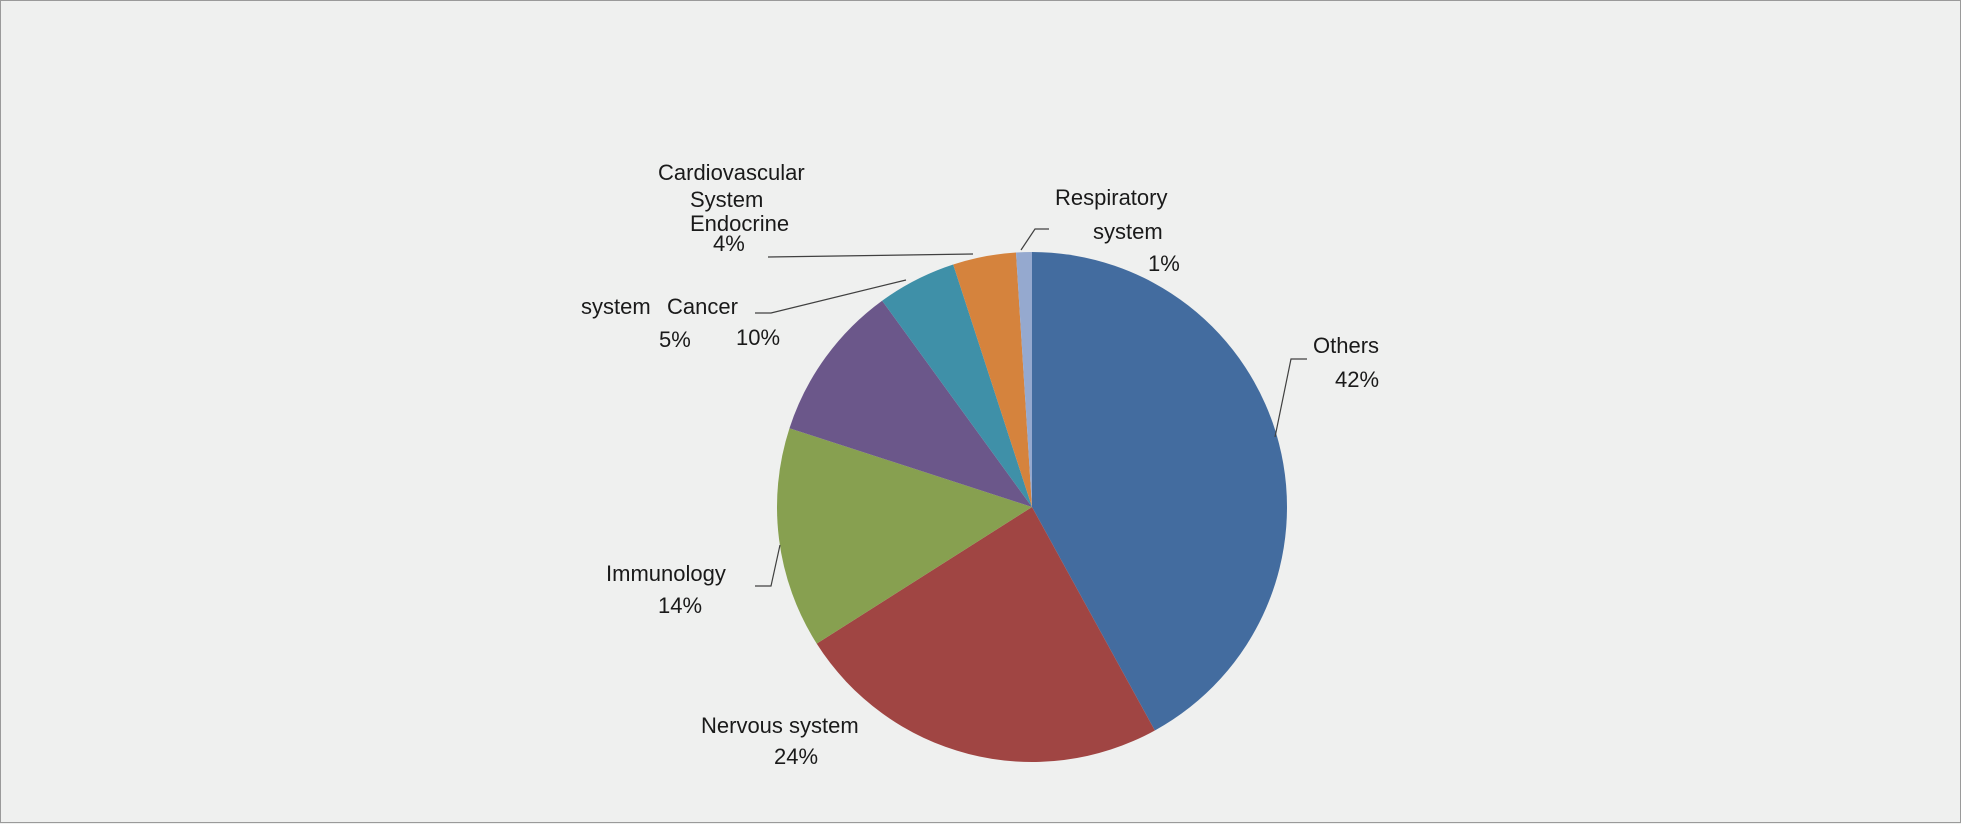  Describe the element at coordinates (768, 565) in the screenshot. I see `leader-line-immunology` at that location.